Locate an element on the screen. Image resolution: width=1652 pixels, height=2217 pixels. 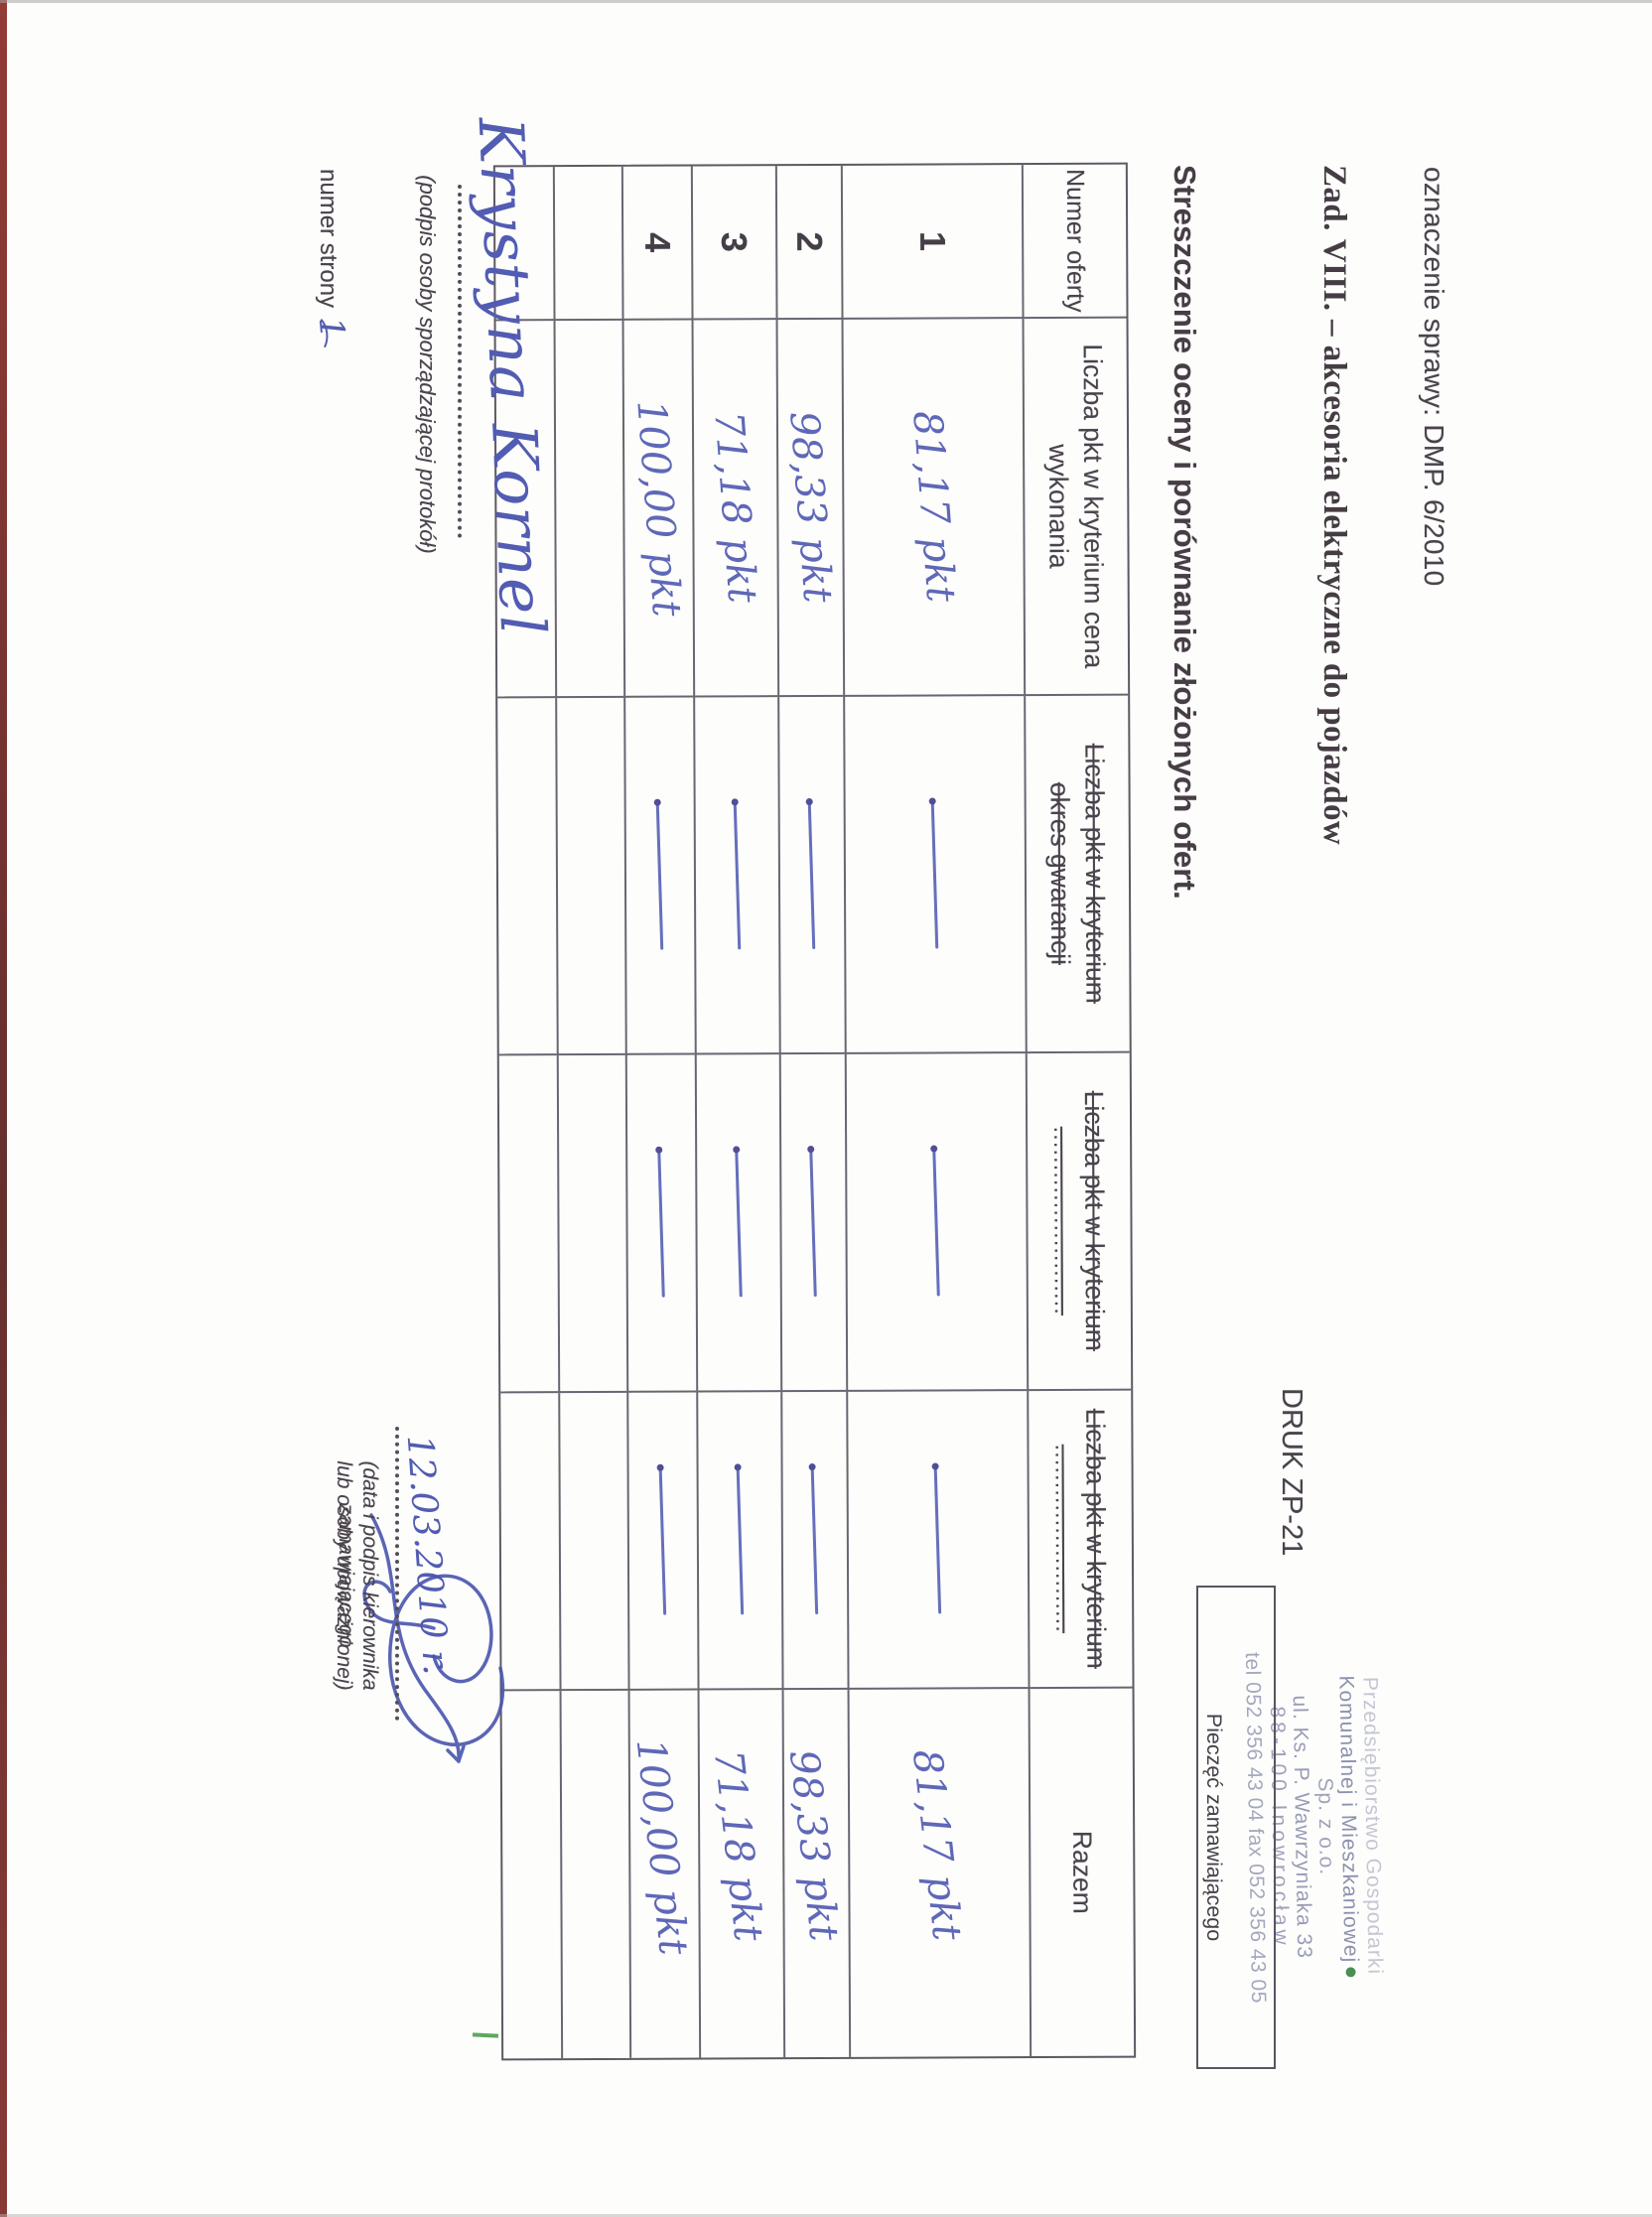
cell-offer-number: 3 is located at coordinates (733, 243).